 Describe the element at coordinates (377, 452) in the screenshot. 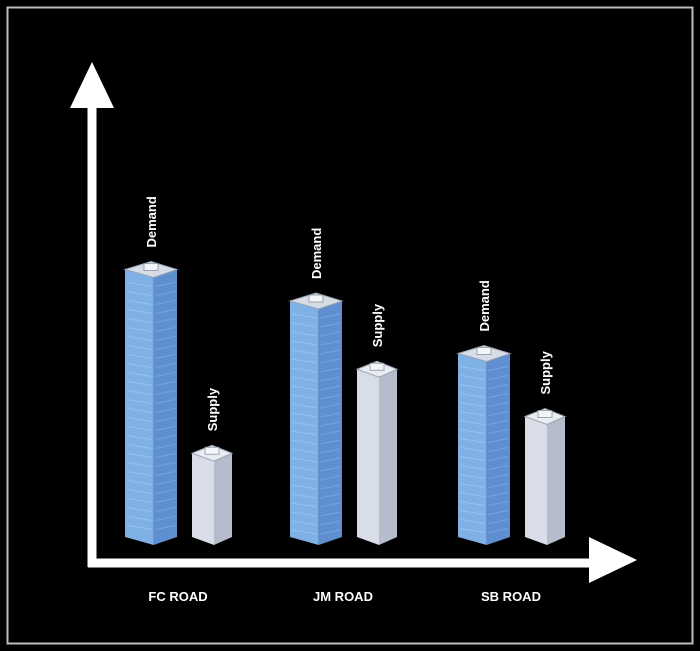

I see `bar-supply-jm-road` at that location.